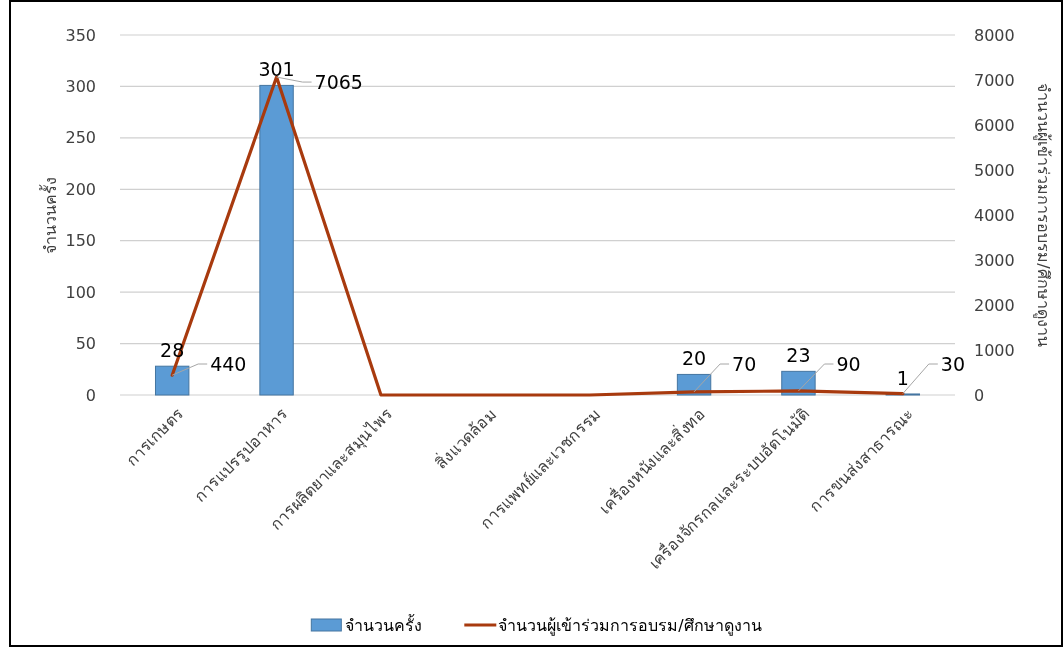  What do you see at coordinates (994, 80) in the screenshot?
I see `y2-tick-label: 7000` at bounding box center [994, 80].